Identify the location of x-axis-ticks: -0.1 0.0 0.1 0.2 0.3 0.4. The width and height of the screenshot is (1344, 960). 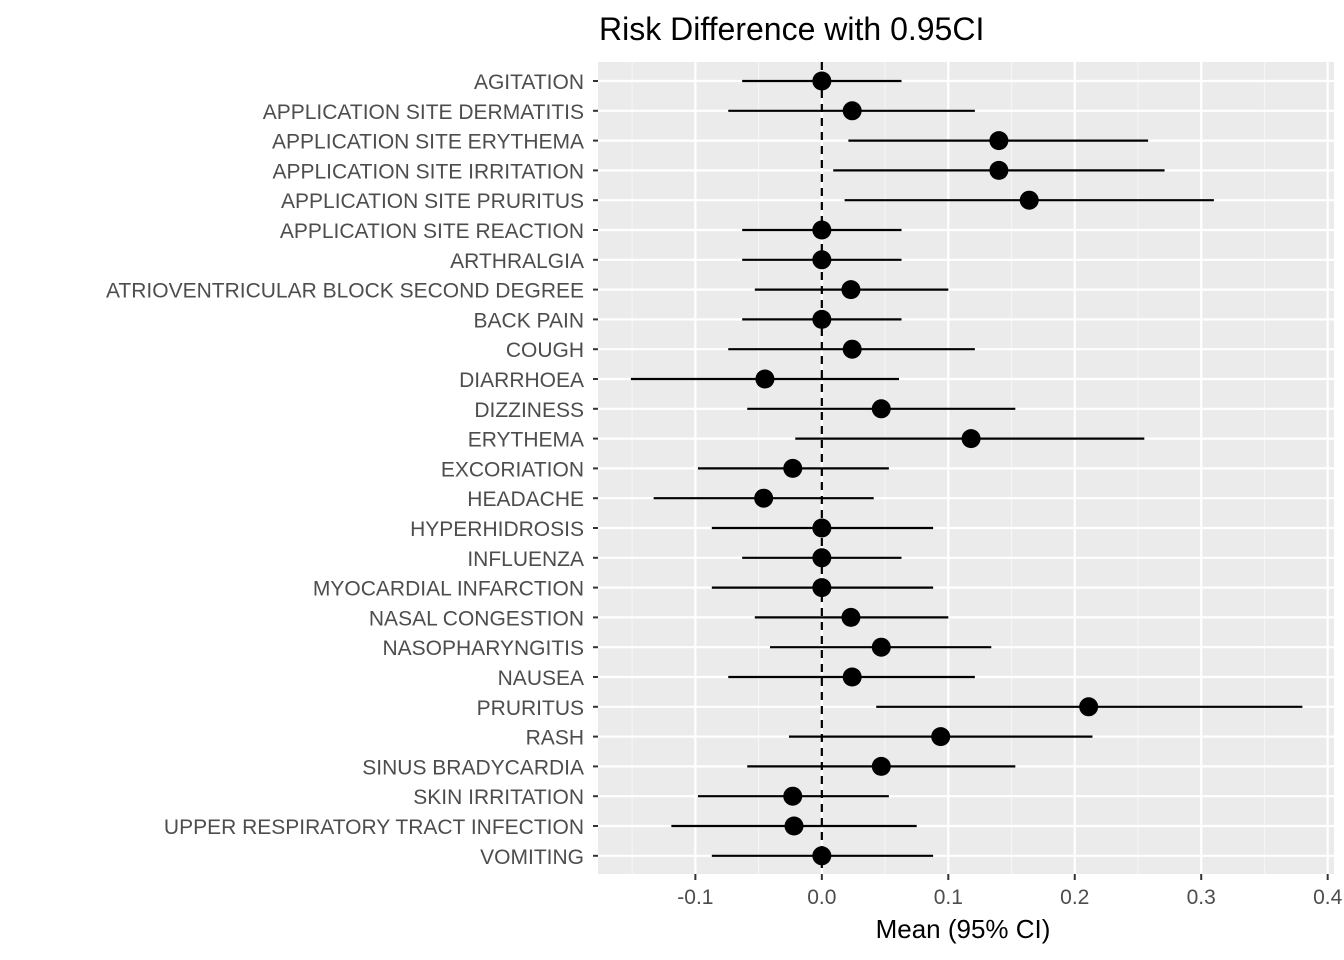
(1010, 891).